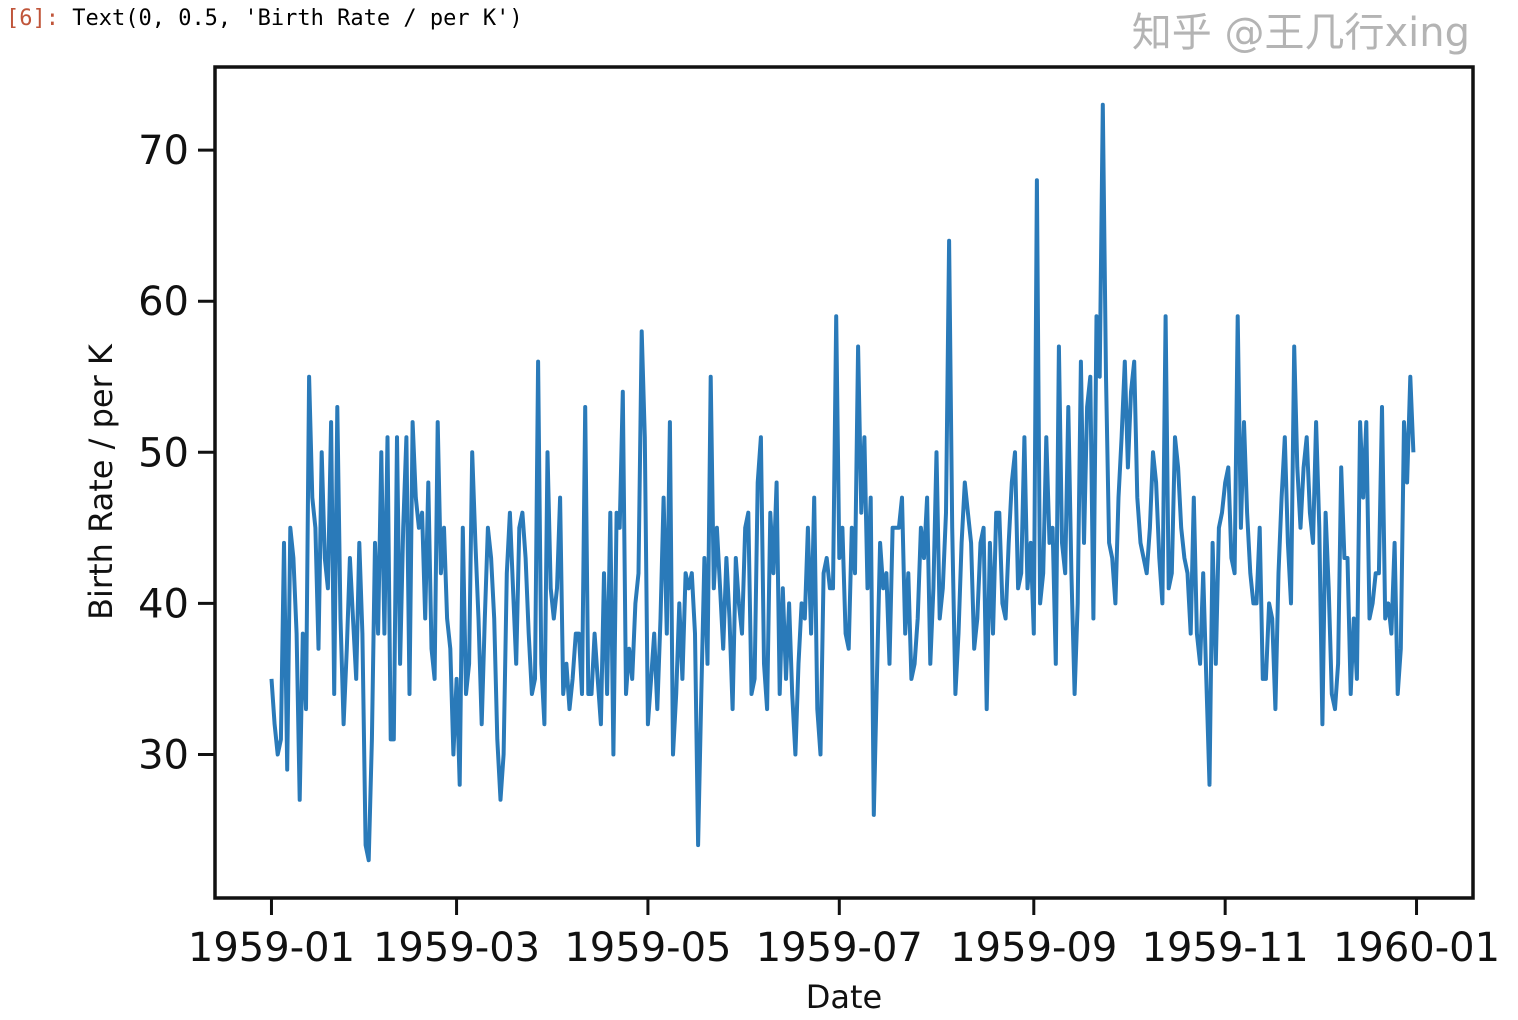  What do you see at coordinates (647, 948) in the screenshot?
I see `x-tick-label: 1959-05` at bounding box center [647, 948].